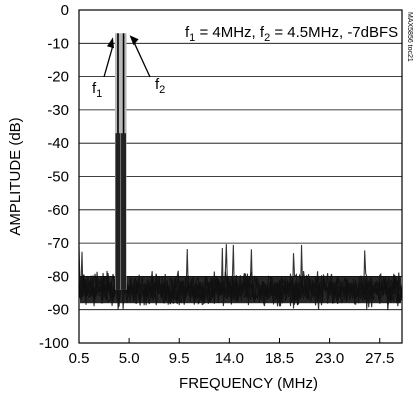  What do you see at coordinates (240, 290) in the screenshot?
I see `noise-band` at bounding box center [240, 290].